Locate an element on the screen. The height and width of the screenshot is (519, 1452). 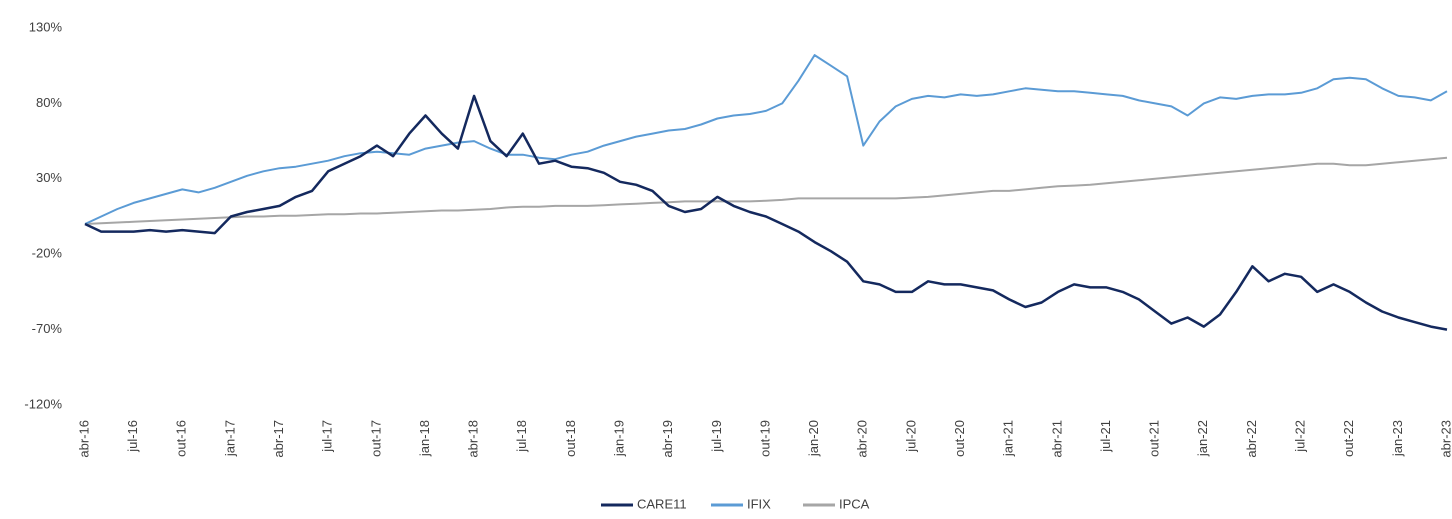
x-tick-label: abr-16 is located at coordinates (83, 439).